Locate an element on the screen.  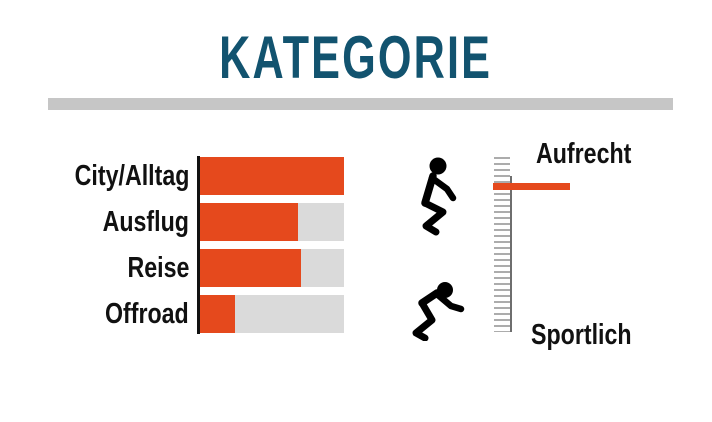
bar-row: Ausflug is located at coordinates (172, 222).